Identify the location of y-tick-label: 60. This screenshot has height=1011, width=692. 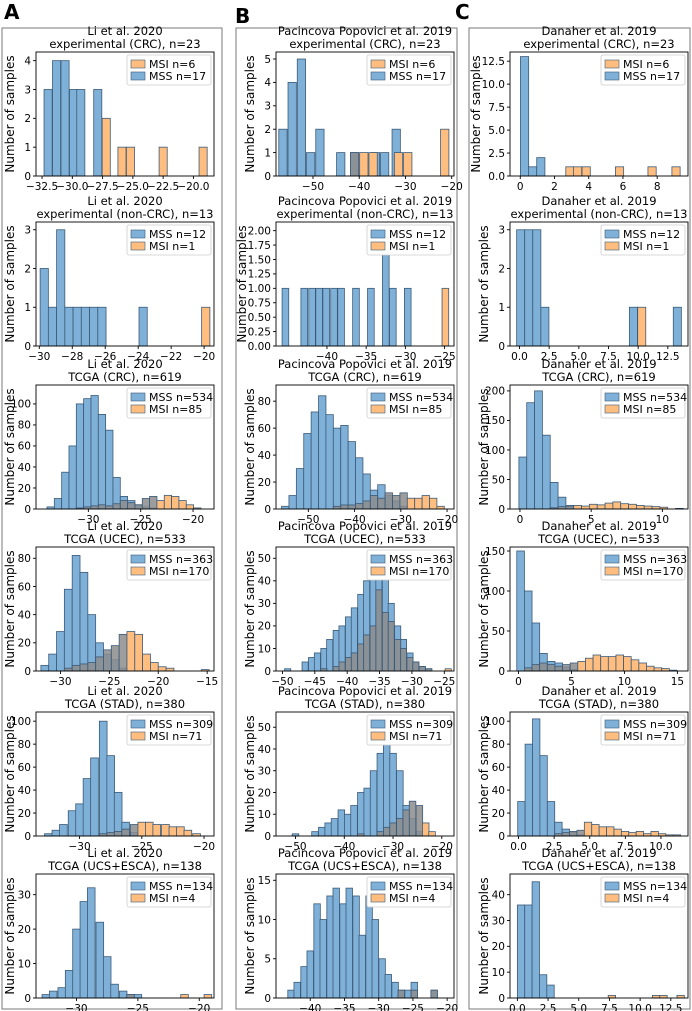
(24, 447).